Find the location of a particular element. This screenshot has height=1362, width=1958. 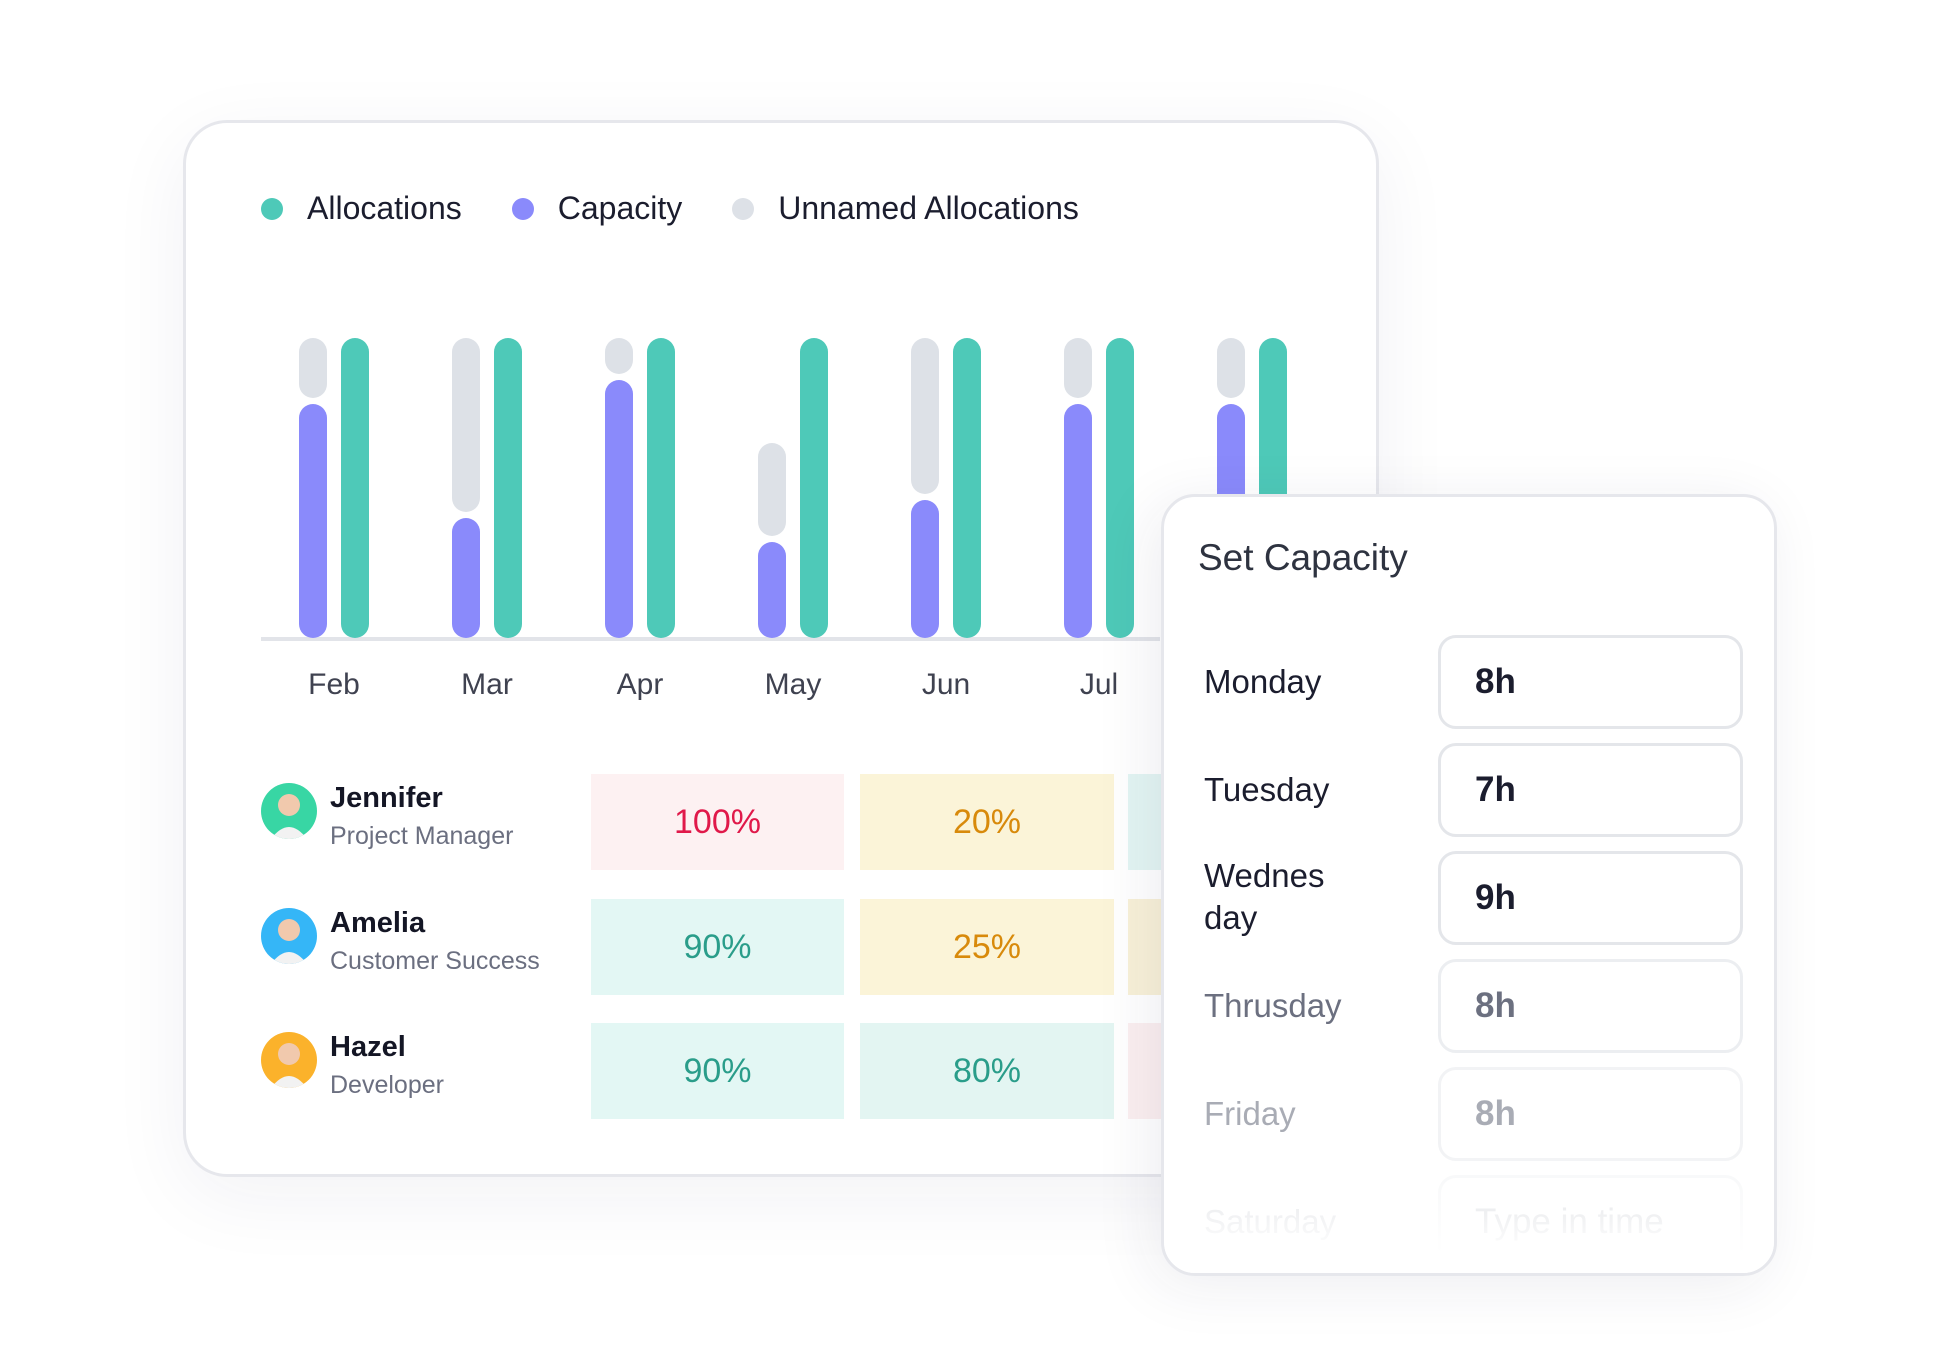

legend-item-allocations: Allocations is located at coordinates (361, 208).